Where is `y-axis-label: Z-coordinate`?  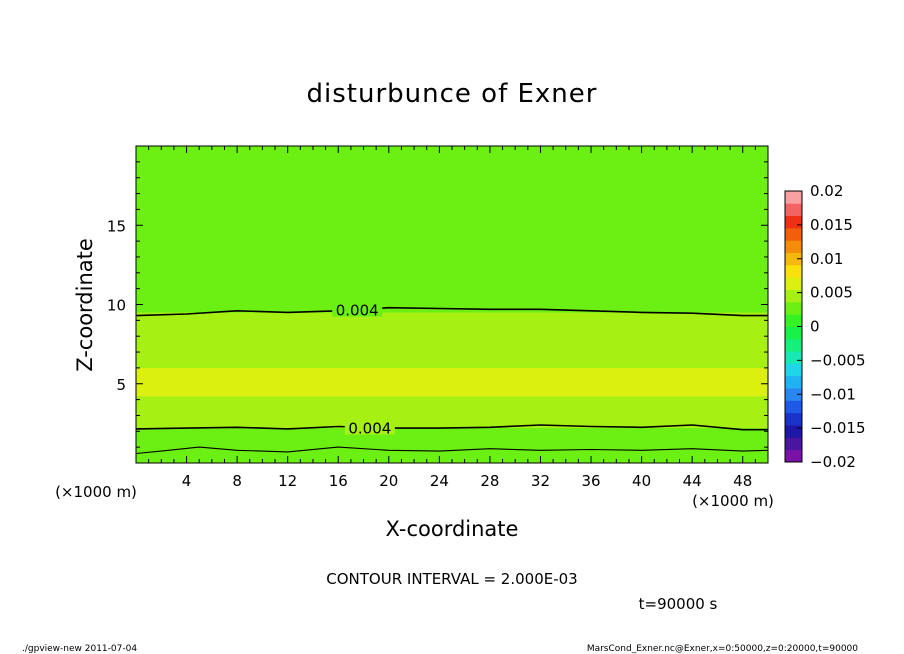 y-axis-label: Z-coordinate is located at coordinates (85, 305).